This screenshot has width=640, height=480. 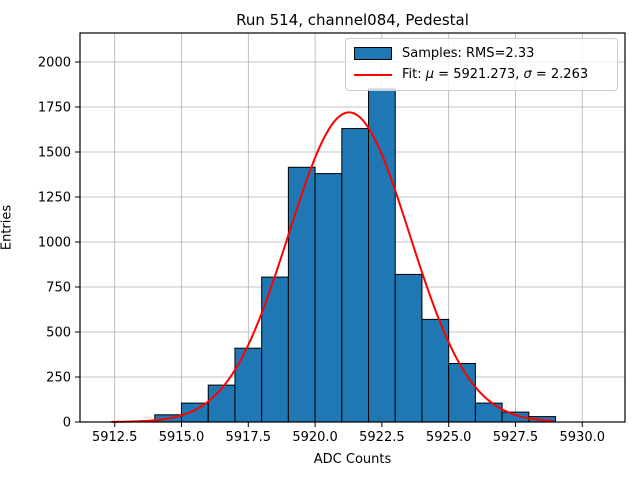 What do you see at coordinates (67, 423) in the screenshot?
I see `y-tick-label: 0` at bounding box center [67, 423].